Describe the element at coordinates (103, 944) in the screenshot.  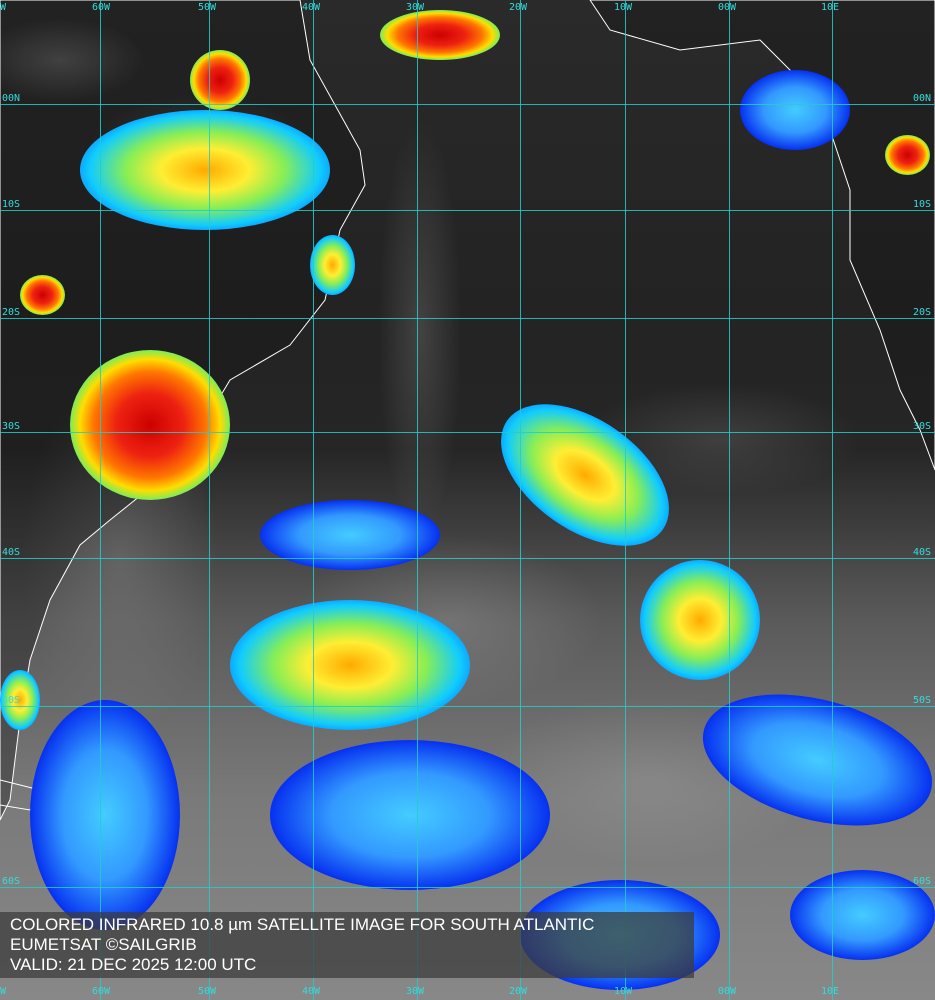
I see `caption-source: EUMETSAT ©SAILGRIB` at that location.